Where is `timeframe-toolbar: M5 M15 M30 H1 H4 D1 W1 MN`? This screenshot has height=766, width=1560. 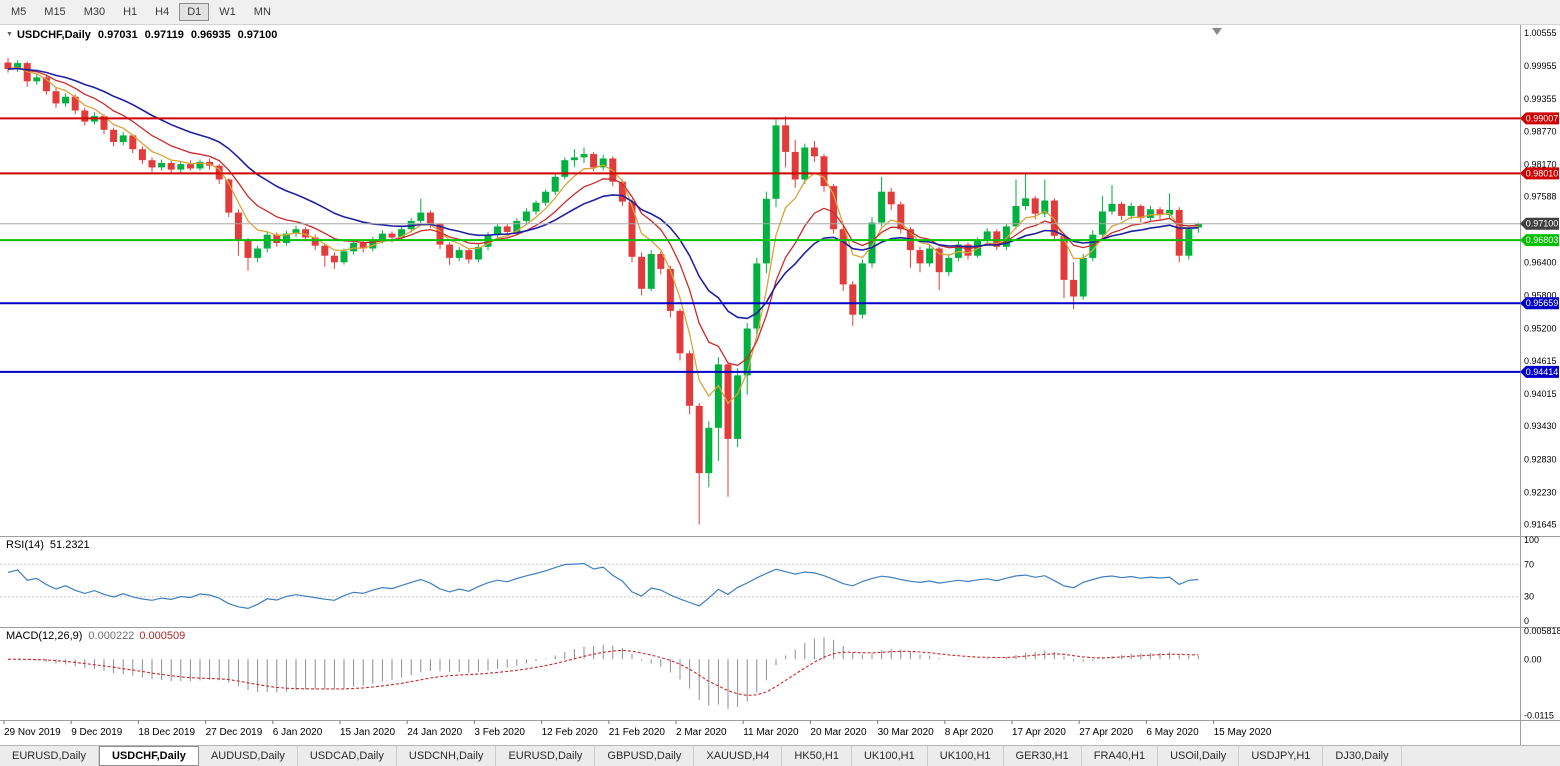
timeframe-toolbar: M5 M15 M30 H1 H4 D1 W1 MN is located at coordinates (780, 12).